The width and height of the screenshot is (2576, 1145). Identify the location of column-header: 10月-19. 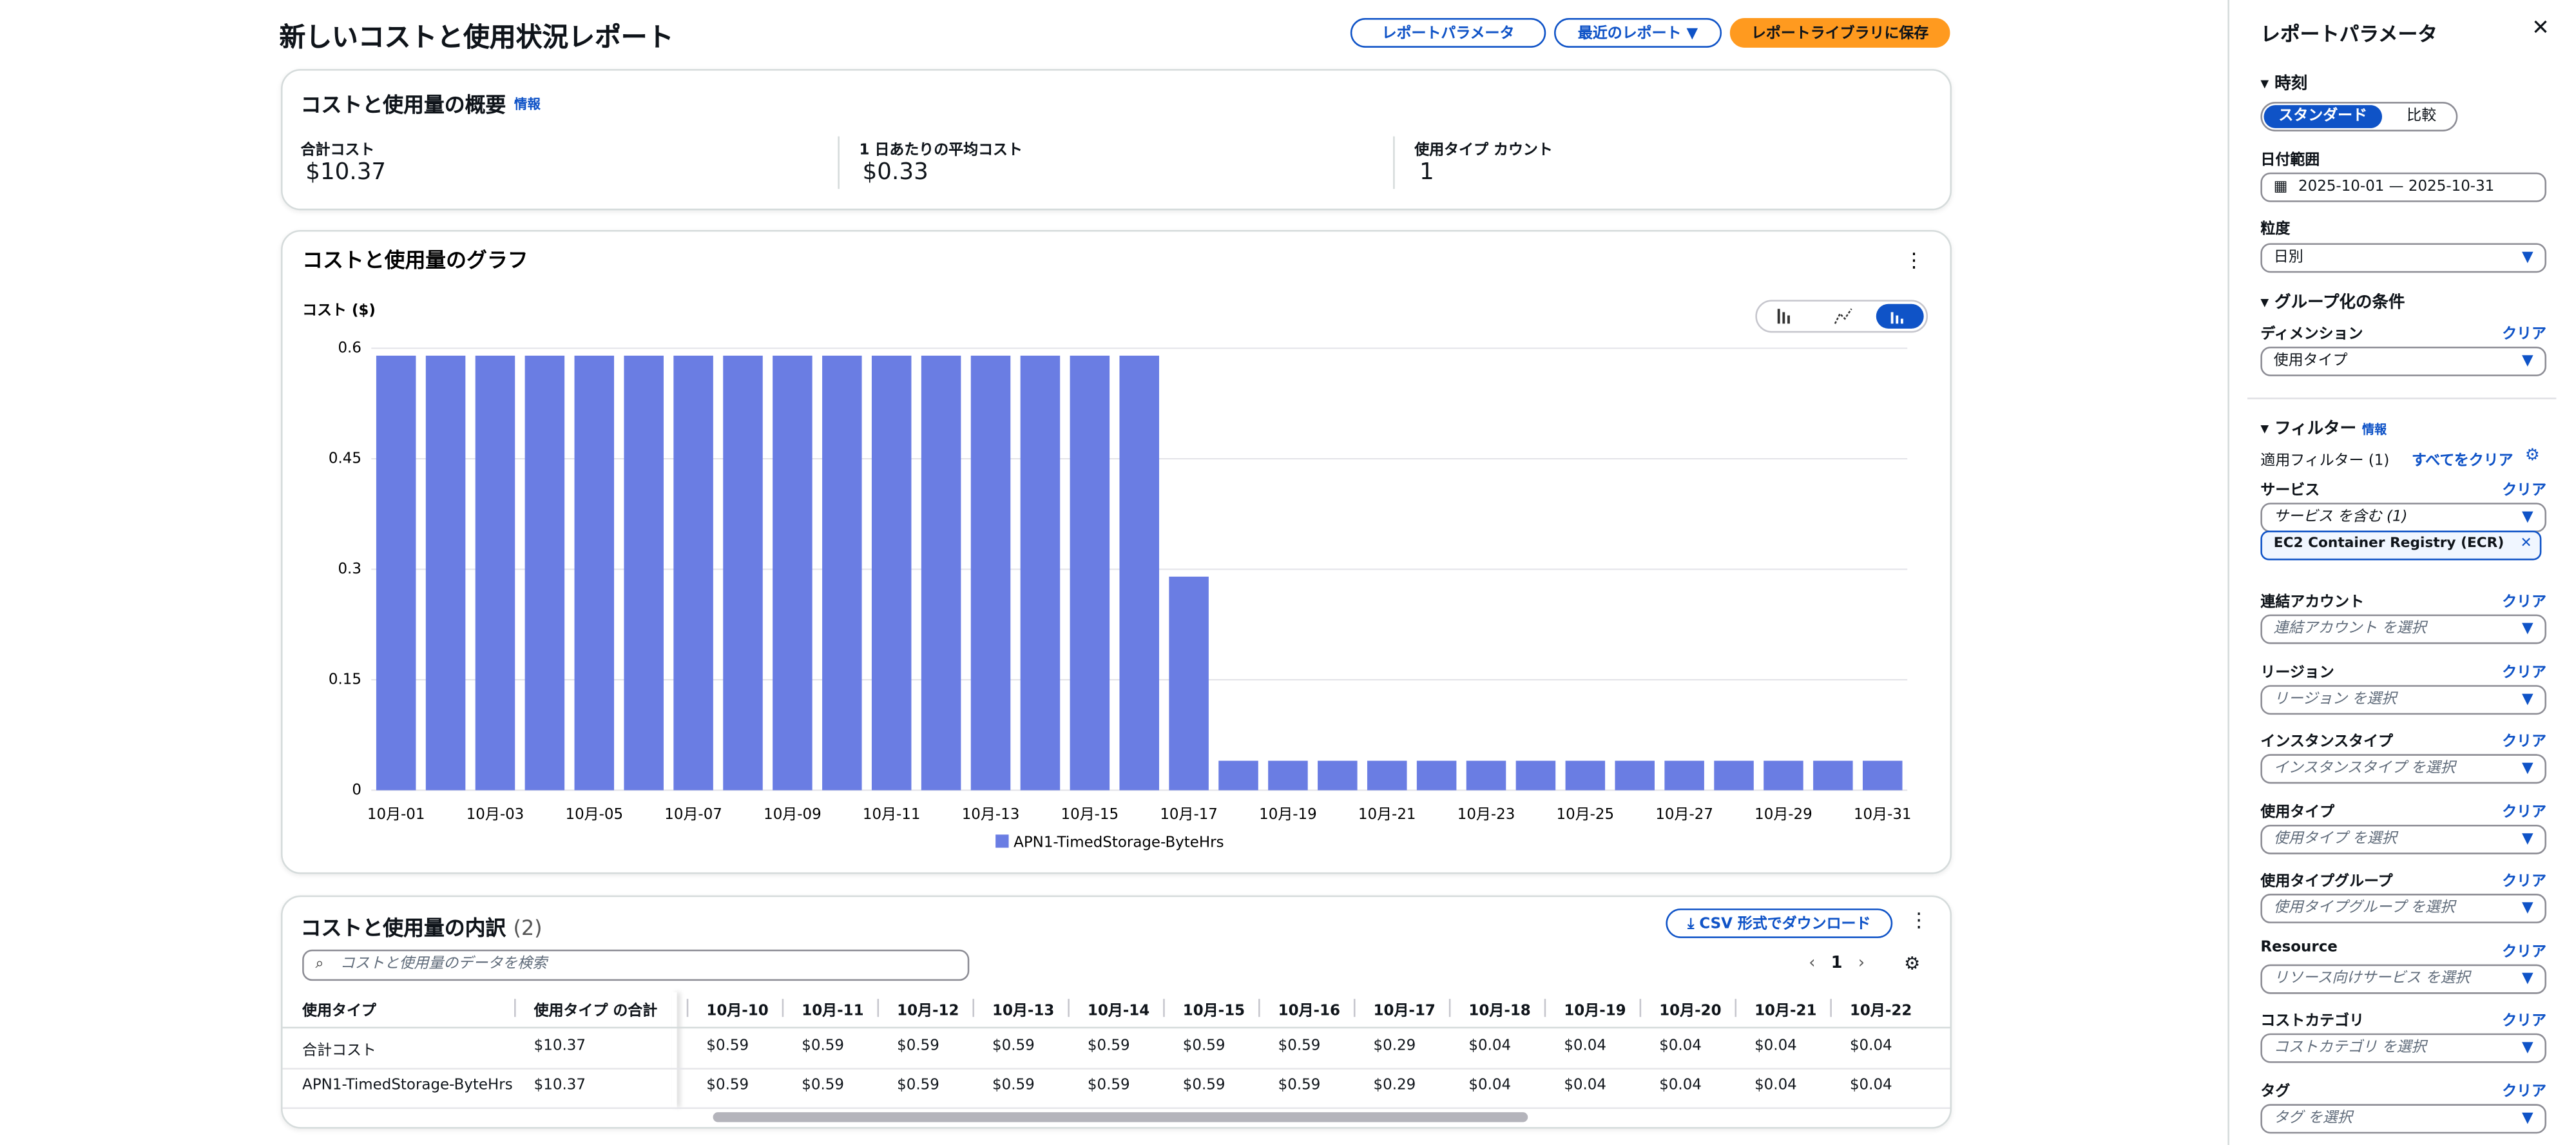
(1595, 1012).